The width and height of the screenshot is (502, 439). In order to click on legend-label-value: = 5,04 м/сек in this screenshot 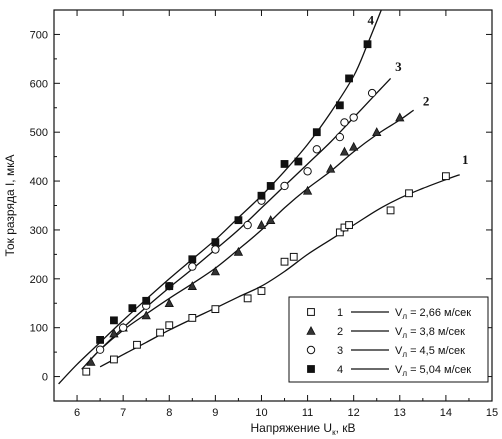, I will do `click(439, 370)`.